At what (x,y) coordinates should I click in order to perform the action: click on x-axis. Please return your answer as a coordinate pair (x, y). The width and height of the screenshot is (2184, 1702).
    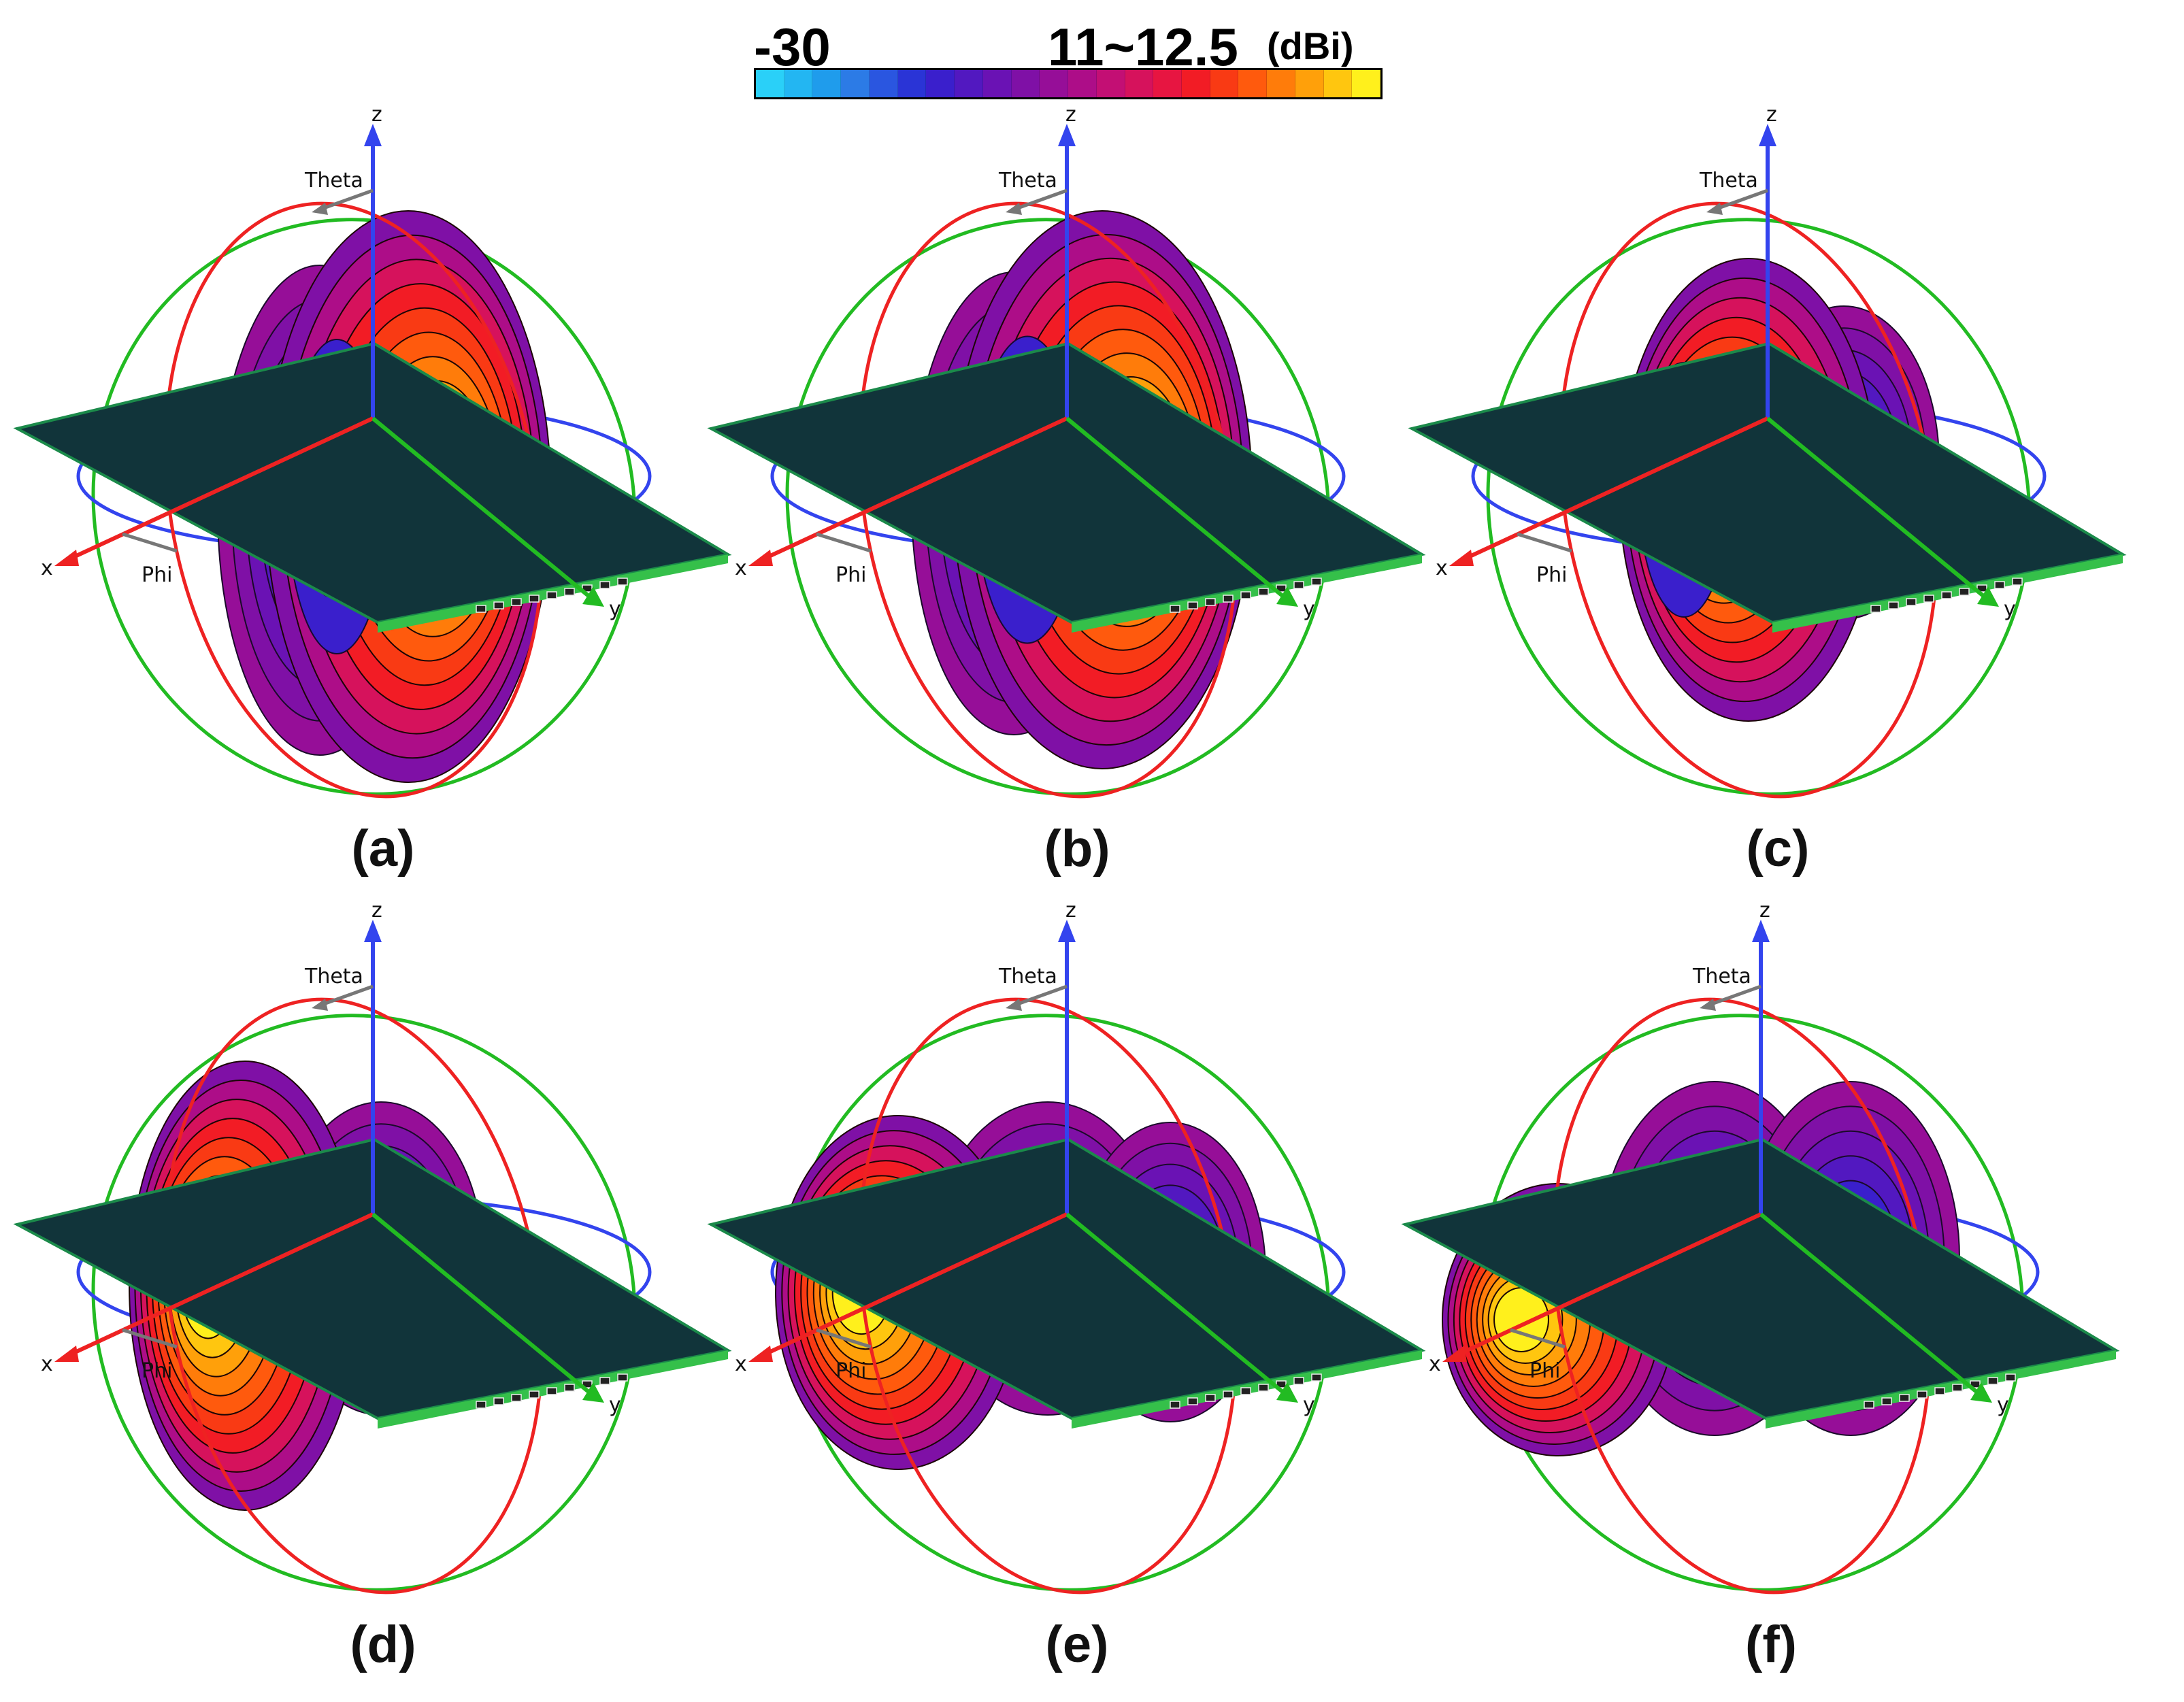
    Looking at the image, I should click on (913, 489).